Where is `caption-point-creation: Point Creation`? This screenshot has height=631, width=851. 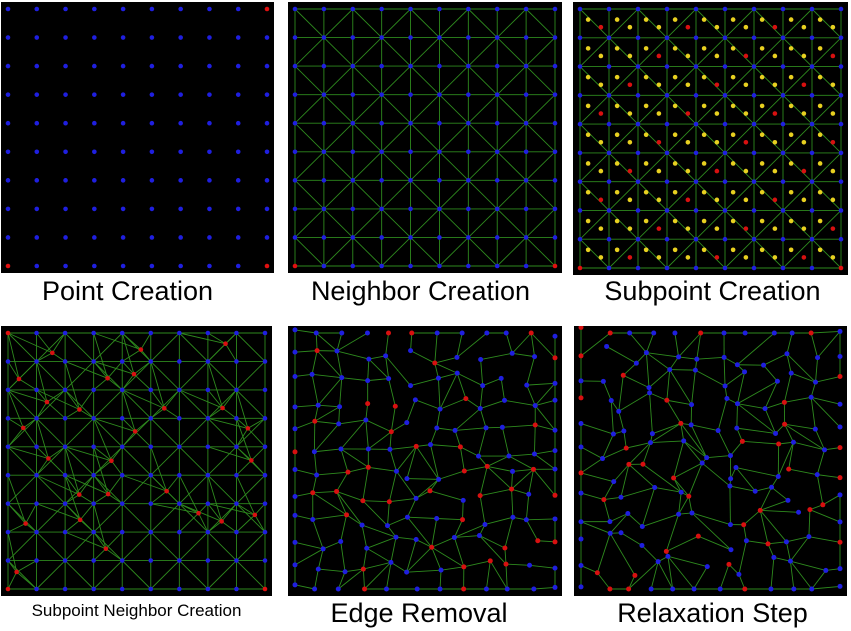 caption-point-creation: Point Creation is located at coordinates (127, 291).